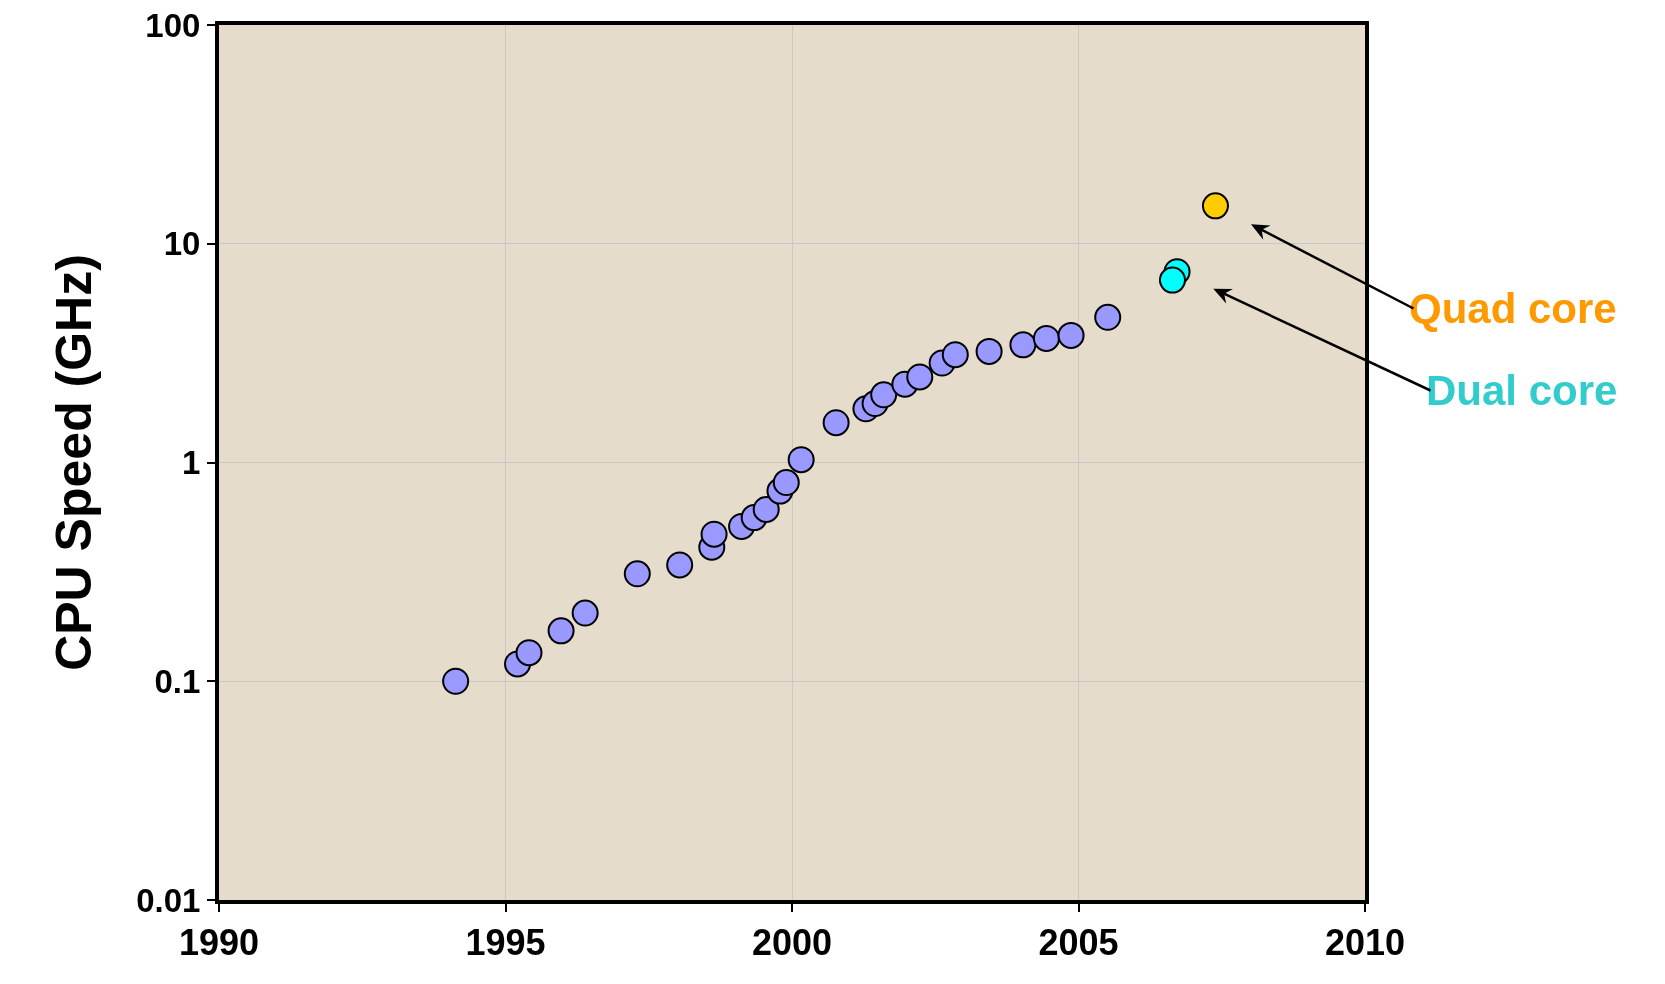 The image size is (1665, 984). I want to click on text: Quad core, so click(1513, 308).